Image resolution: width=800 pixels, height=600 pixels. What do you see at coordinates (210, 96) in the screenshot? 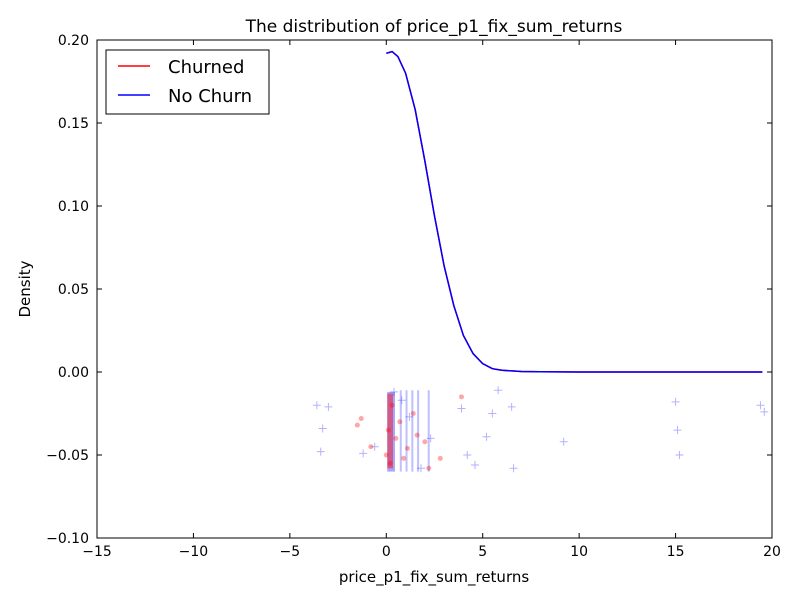
I see `legend-label-no-churn: No Churn` at bounding box center [210, 96].